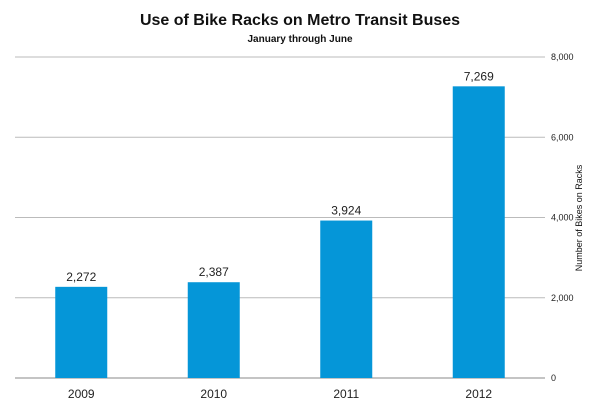  I want to click on x-axis-ticks: 2009 2010 2011 2012, so click(280, 394).